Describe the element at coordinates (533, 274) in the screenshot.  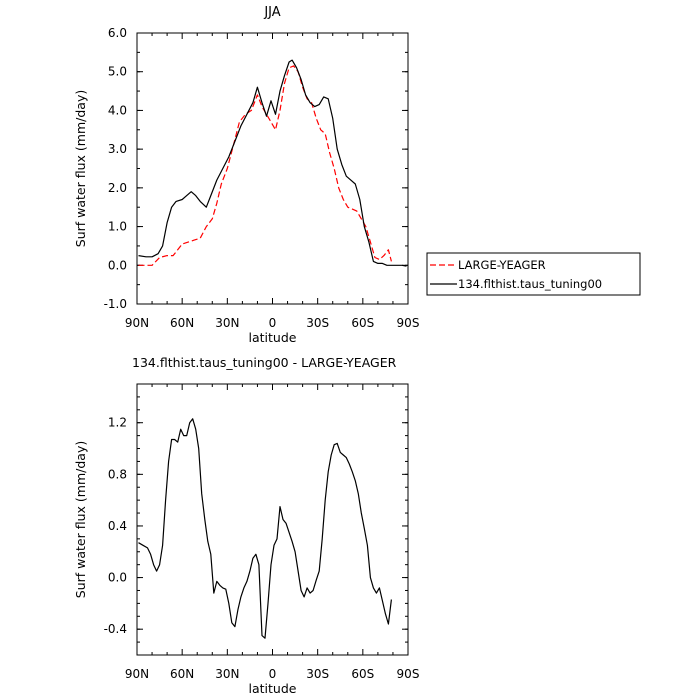
I see `legend-box` at that location.